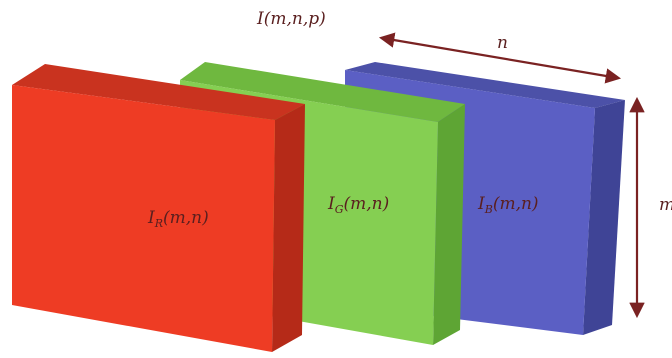  What do you see at coordinates (502, 43) in the screenshot?
I see `width-n-label: n` at bounding box center [502, 43].